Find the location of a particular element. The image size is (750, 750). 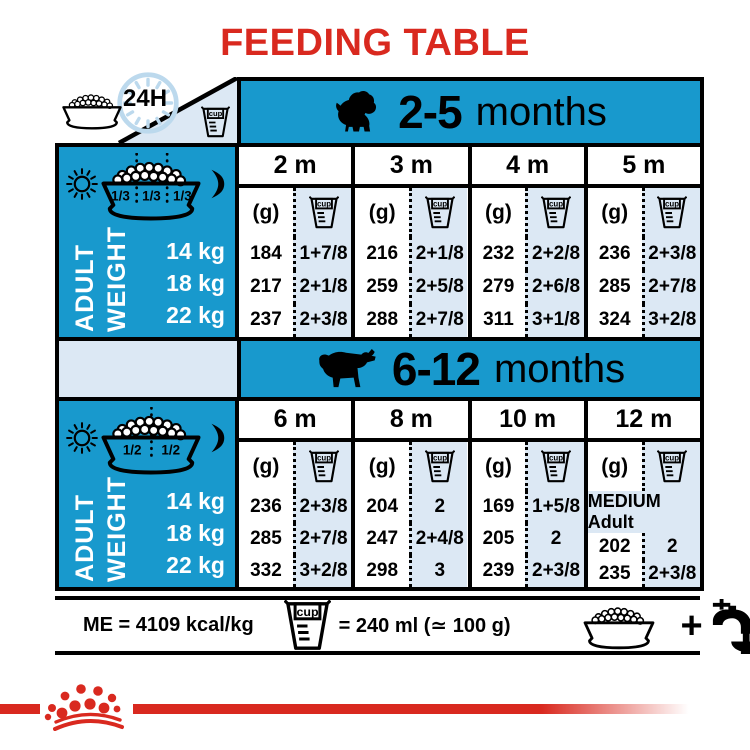

sun-icon is located at coordinates (82, 438).